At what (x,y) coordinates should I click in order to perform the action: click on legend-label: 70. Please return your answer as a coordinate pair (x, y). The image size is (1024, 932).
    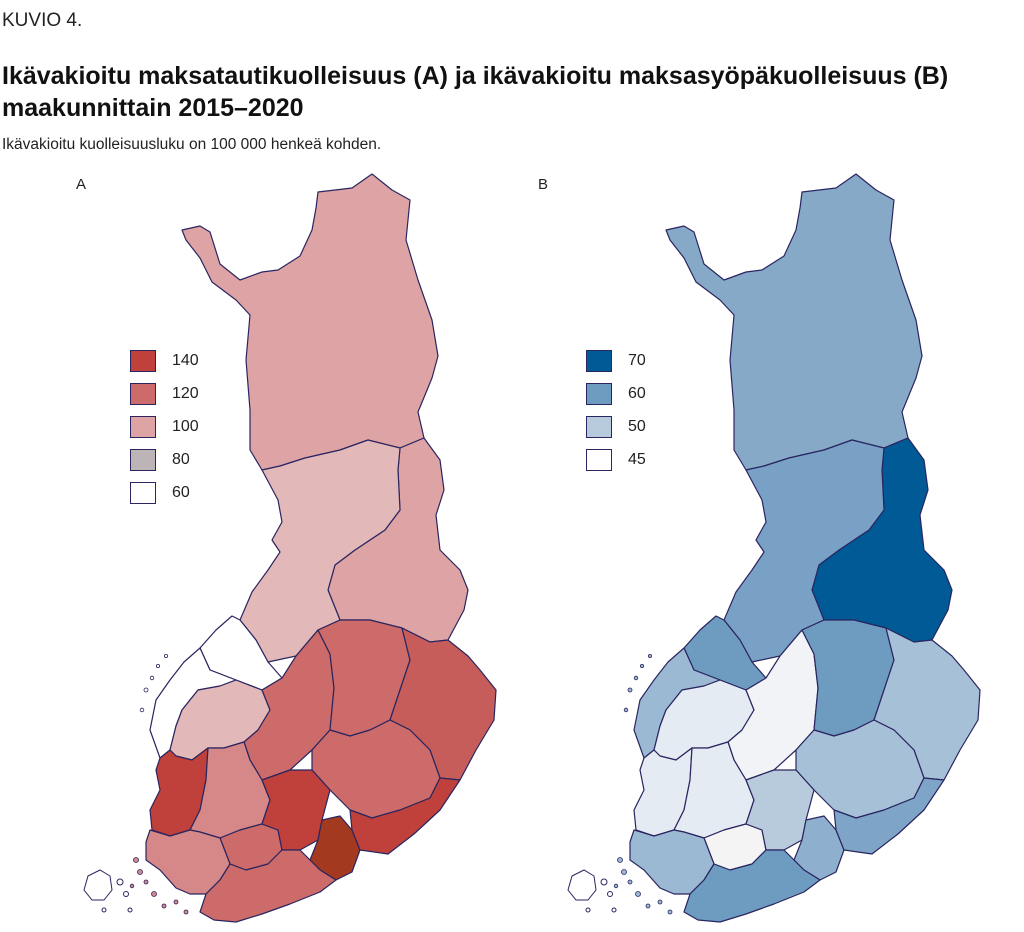
    Looking at the image, I should click on (637, 360).